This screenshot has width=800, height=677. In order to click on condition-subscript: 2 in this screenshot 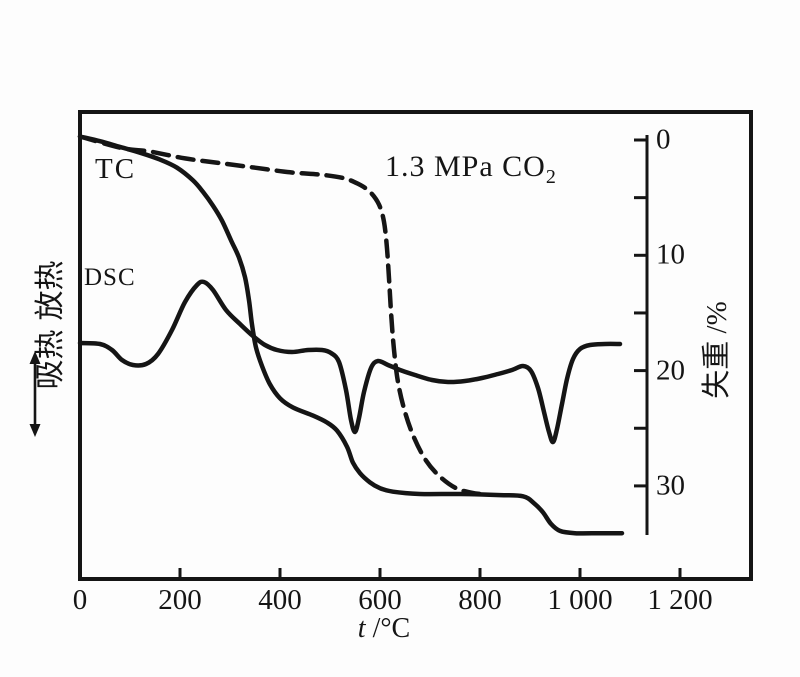, I will do `click(551, 177)`.